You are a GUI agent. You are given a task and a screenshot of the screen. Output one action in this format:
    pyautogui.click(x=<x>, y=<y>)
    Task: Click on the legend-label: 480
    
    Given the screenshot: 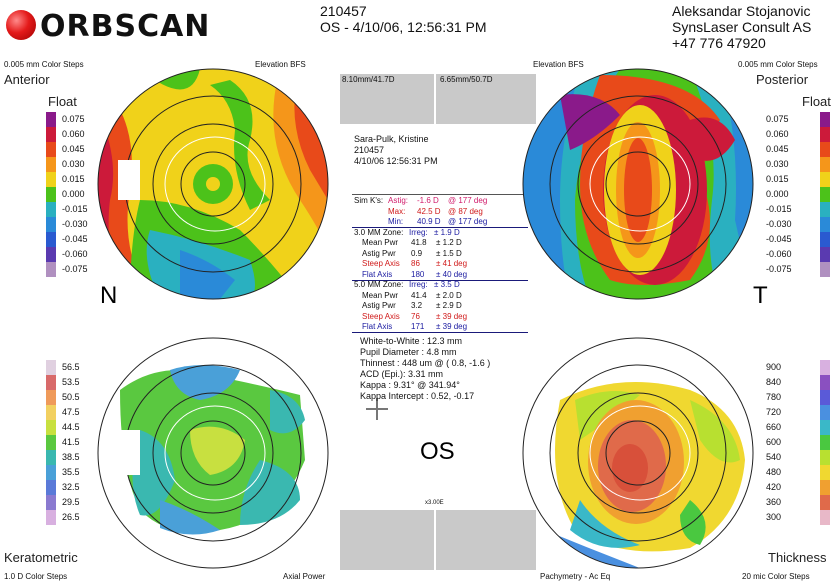 What is the action you would take?
    pyautogui.click(x=774, y=472)
    